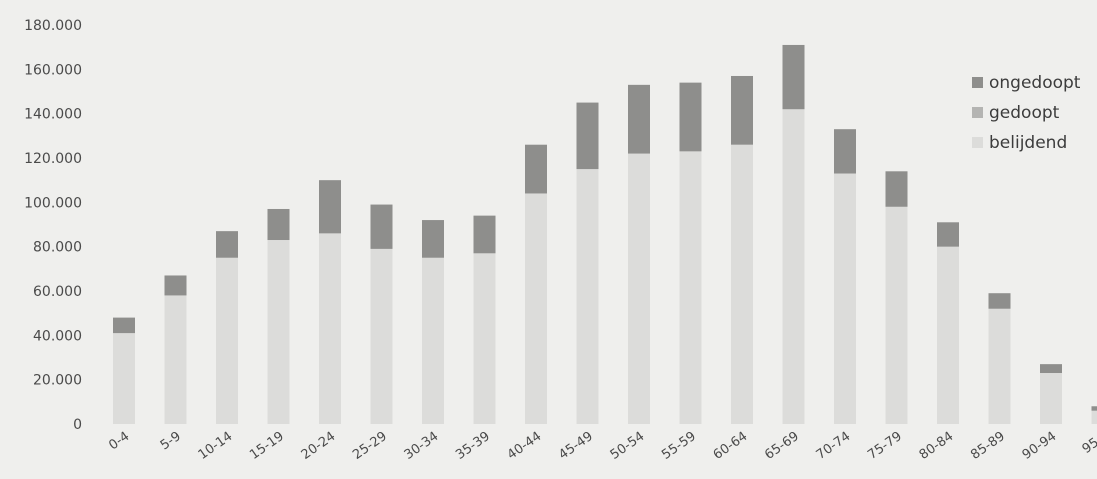 The height and width of the screenshot is (479, 1097). I want to click on x-tick-label: 65-69, so click(782, 446).